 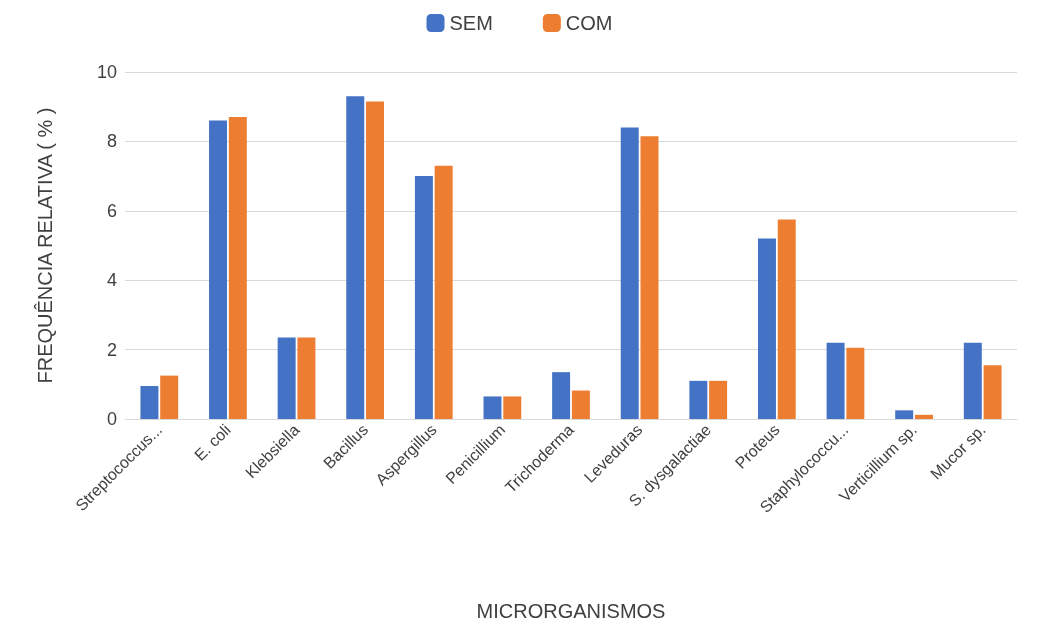 I want to click on legend-label: COM, so click(x=589, y=23).